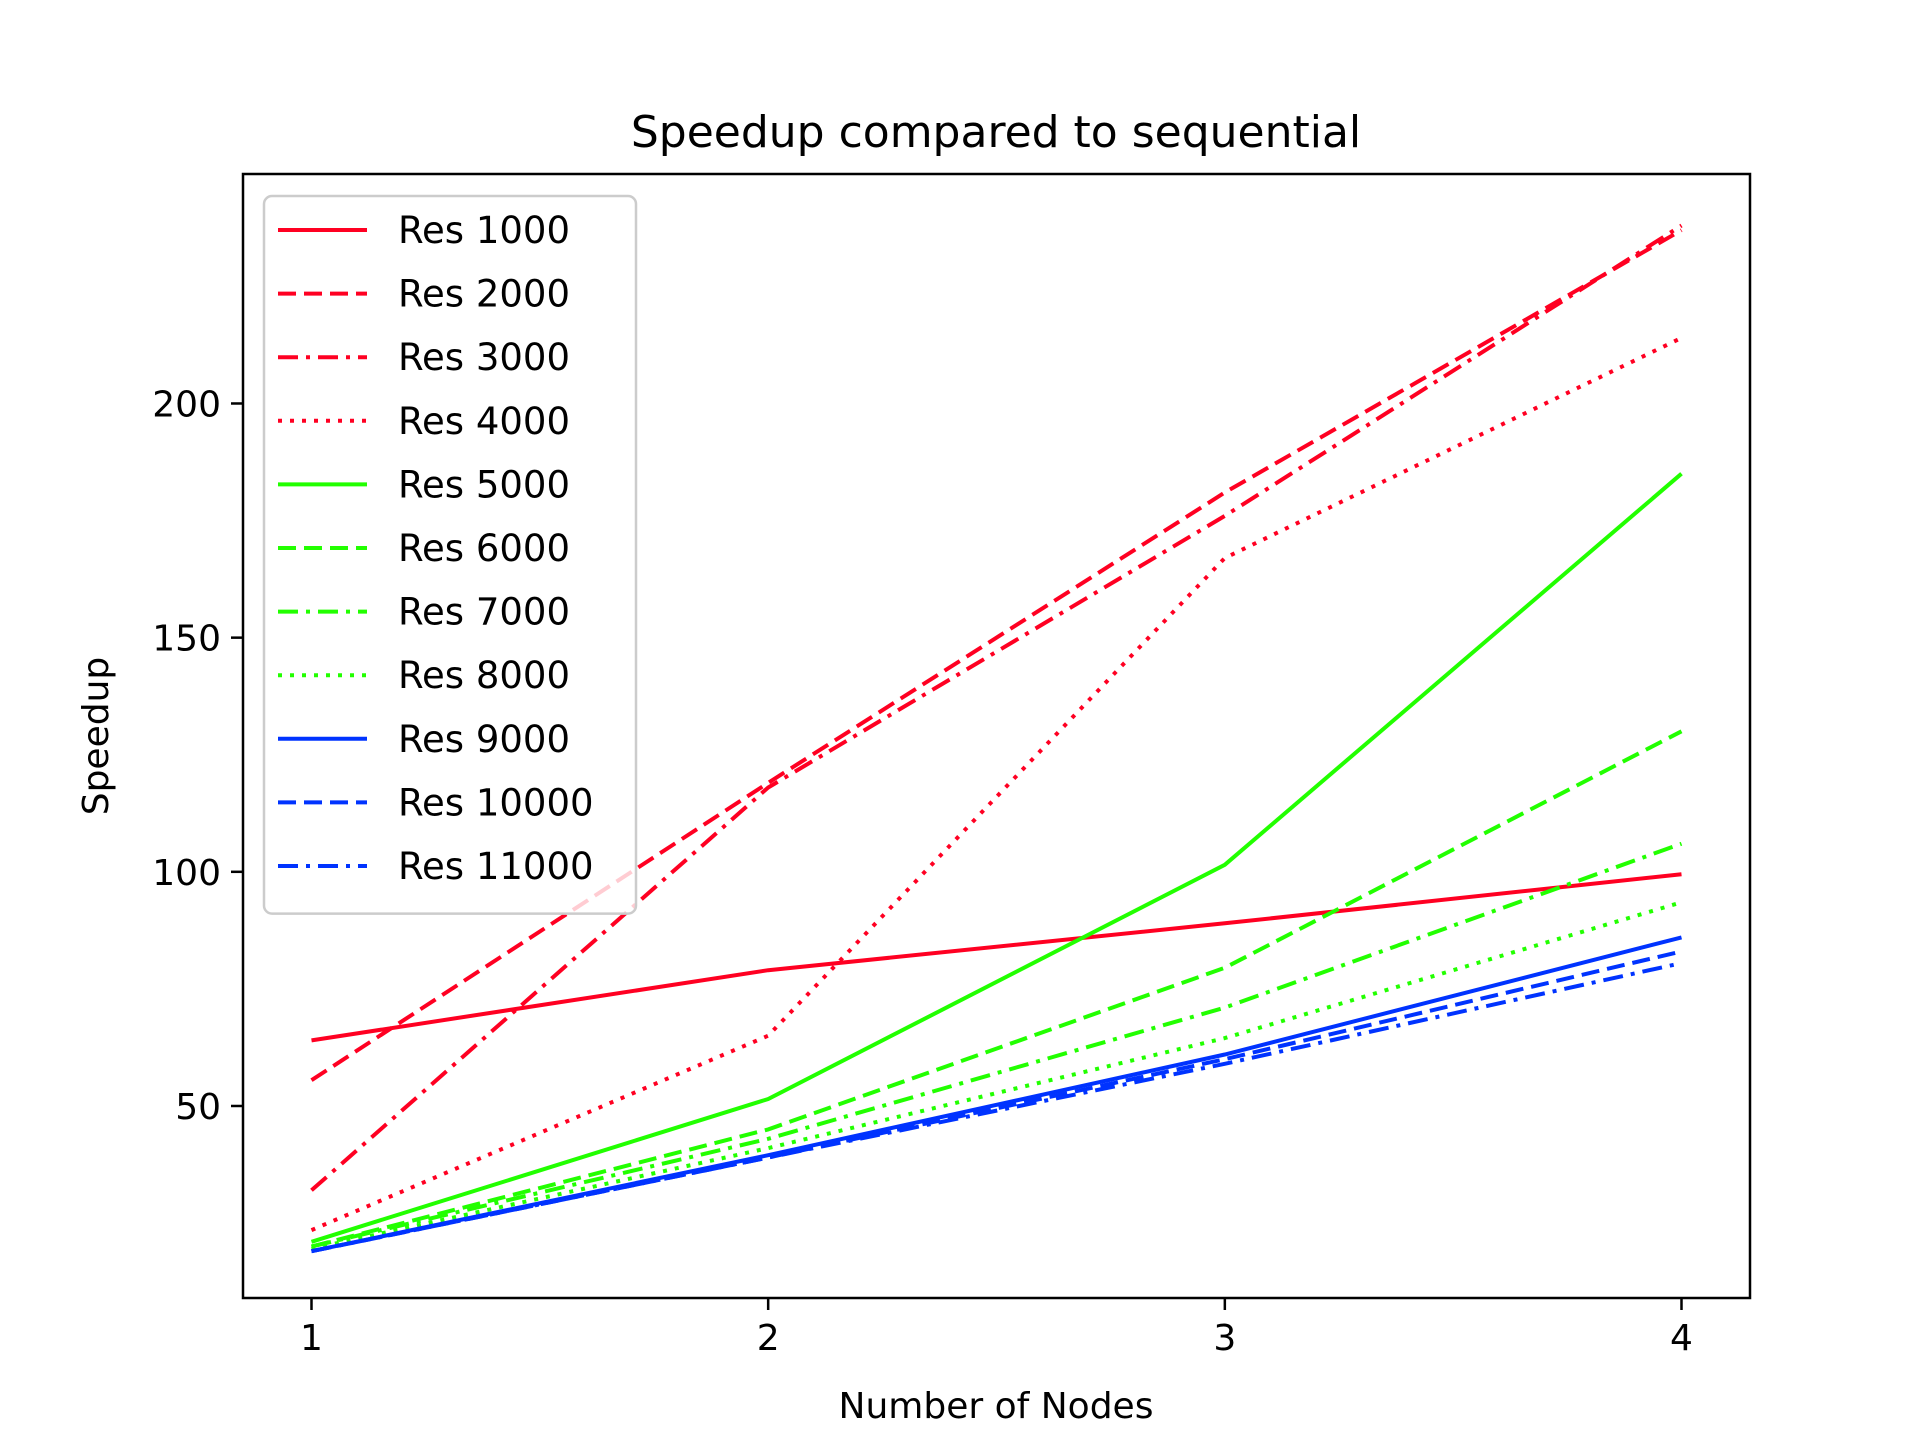  What do you see at coordinates (768, 1338) in the screenshot?
I see `x-tick-label: 2` at bounding box center [768, 1338].